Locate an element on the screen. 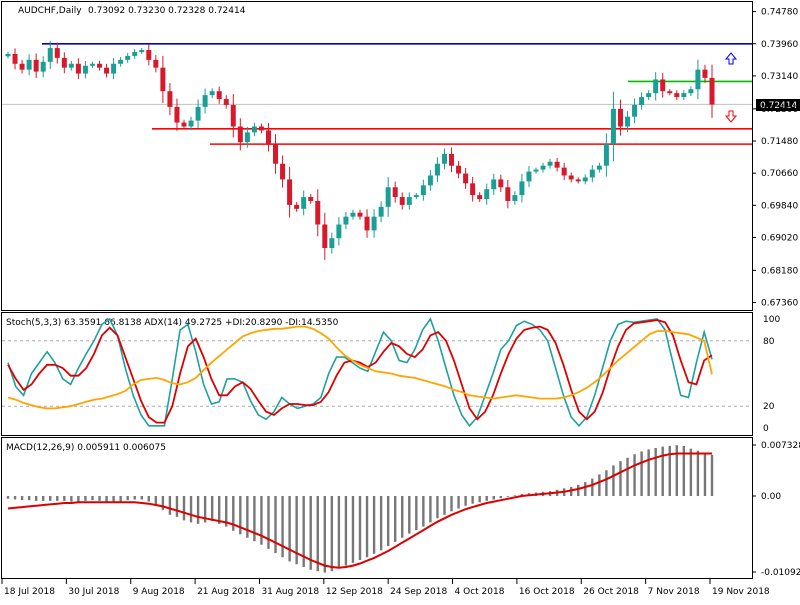 The height and width of the screenshot is (605, 800). ohlc-readout: 0.73092 0.73230 0.72328 0.72414 is located at coordinates (167, 11).